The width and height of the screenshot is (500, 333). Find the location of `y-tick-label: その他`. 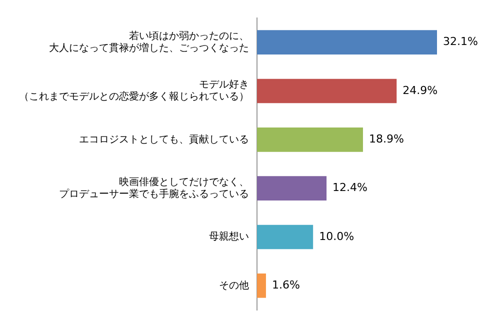

y-tick-label: その他 is located at coordinates (234, 285).